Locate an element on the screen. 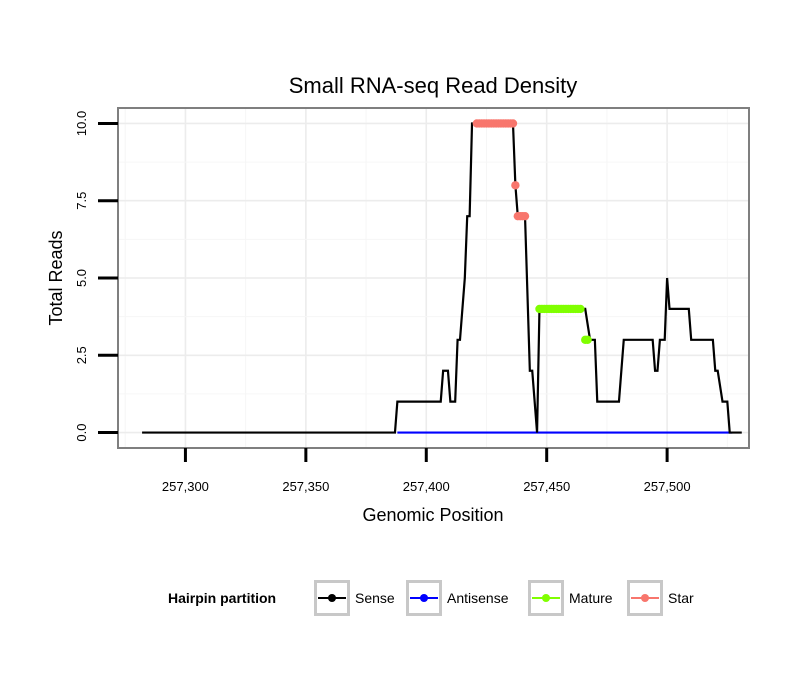  y-axis: 0.0 2.5 5.0 7.5 10.0 is located at coordinates (96, 276).